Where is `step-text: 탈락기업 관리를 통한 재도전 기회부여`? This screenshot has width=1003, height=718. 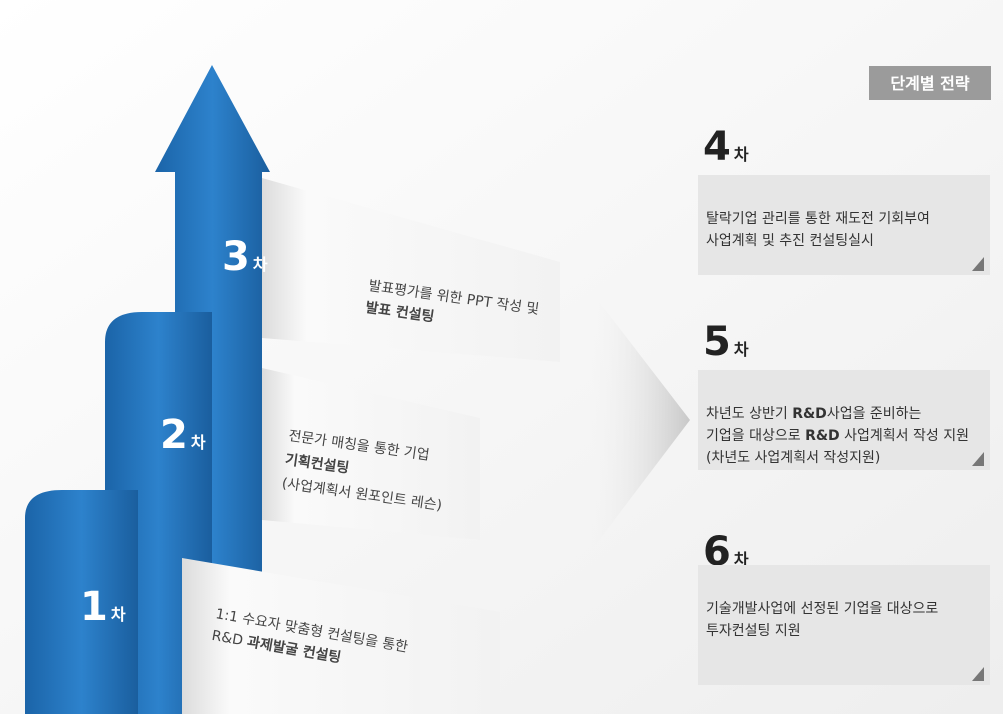
step-text: 탈락기업 관리를 통한 재도전 기회부여 is located at coordinates (818, 219).